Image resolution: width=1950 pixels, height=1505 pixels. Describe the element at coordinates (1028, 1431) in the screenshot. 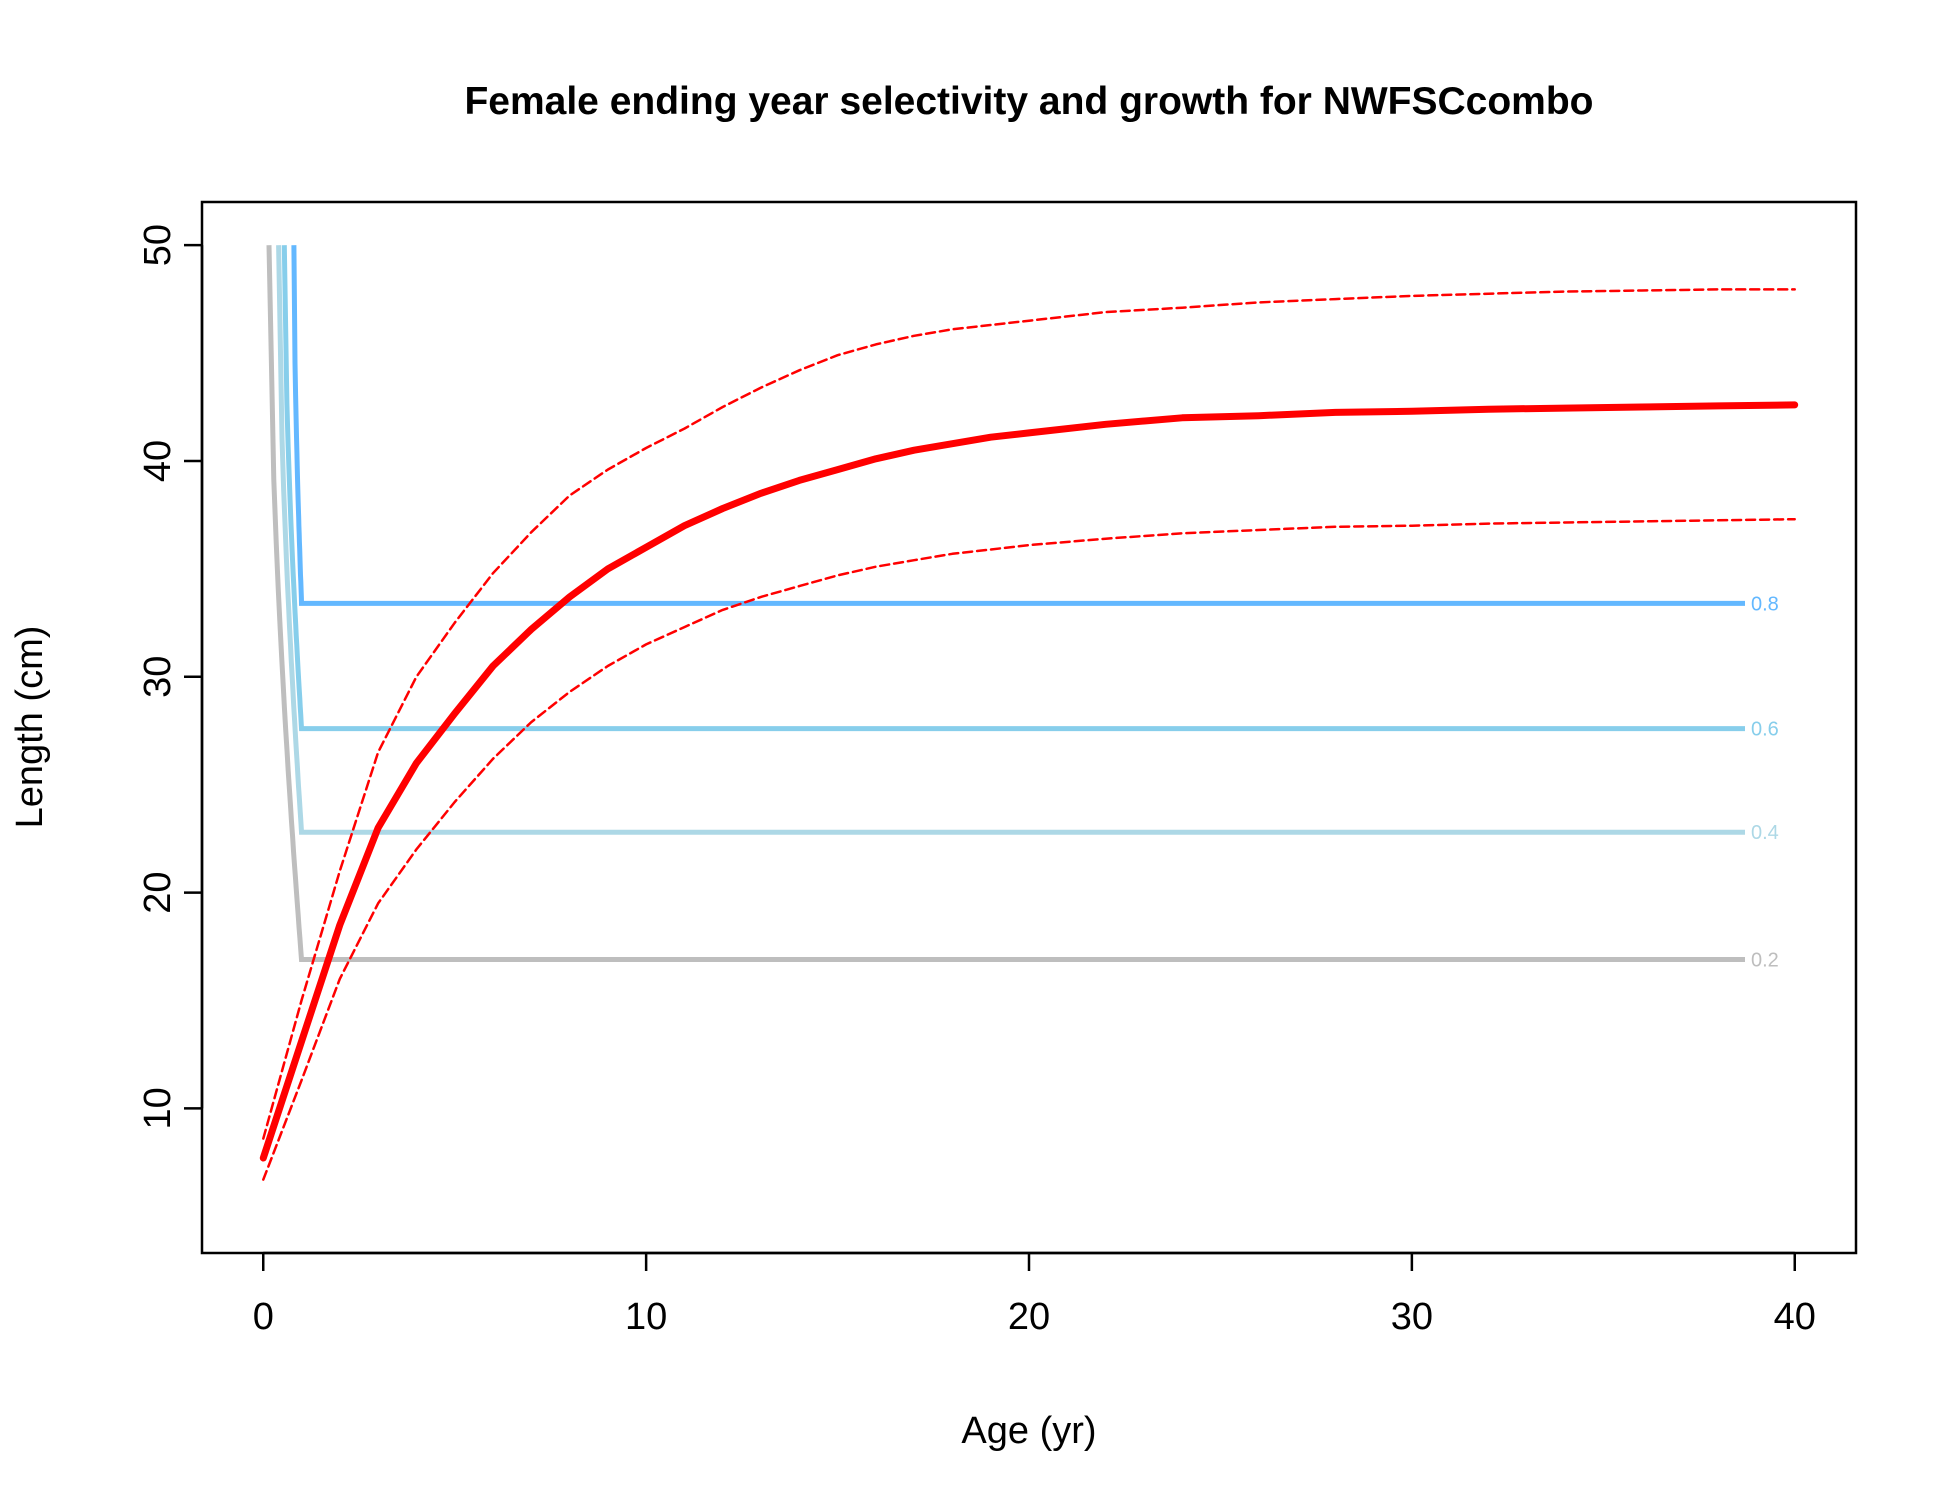

I see `x-axis-label: Age (yr)` at that location.